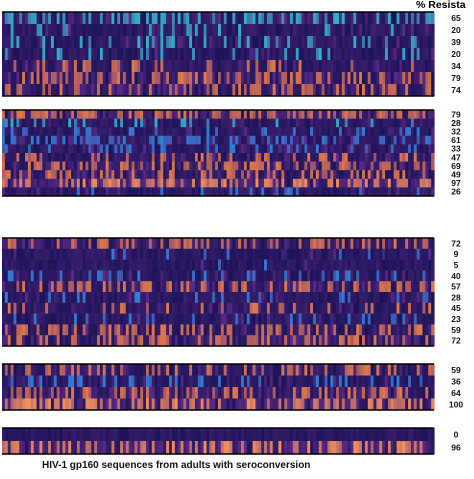  I want to click on resistance-value-label: 5, so click(456, 265).